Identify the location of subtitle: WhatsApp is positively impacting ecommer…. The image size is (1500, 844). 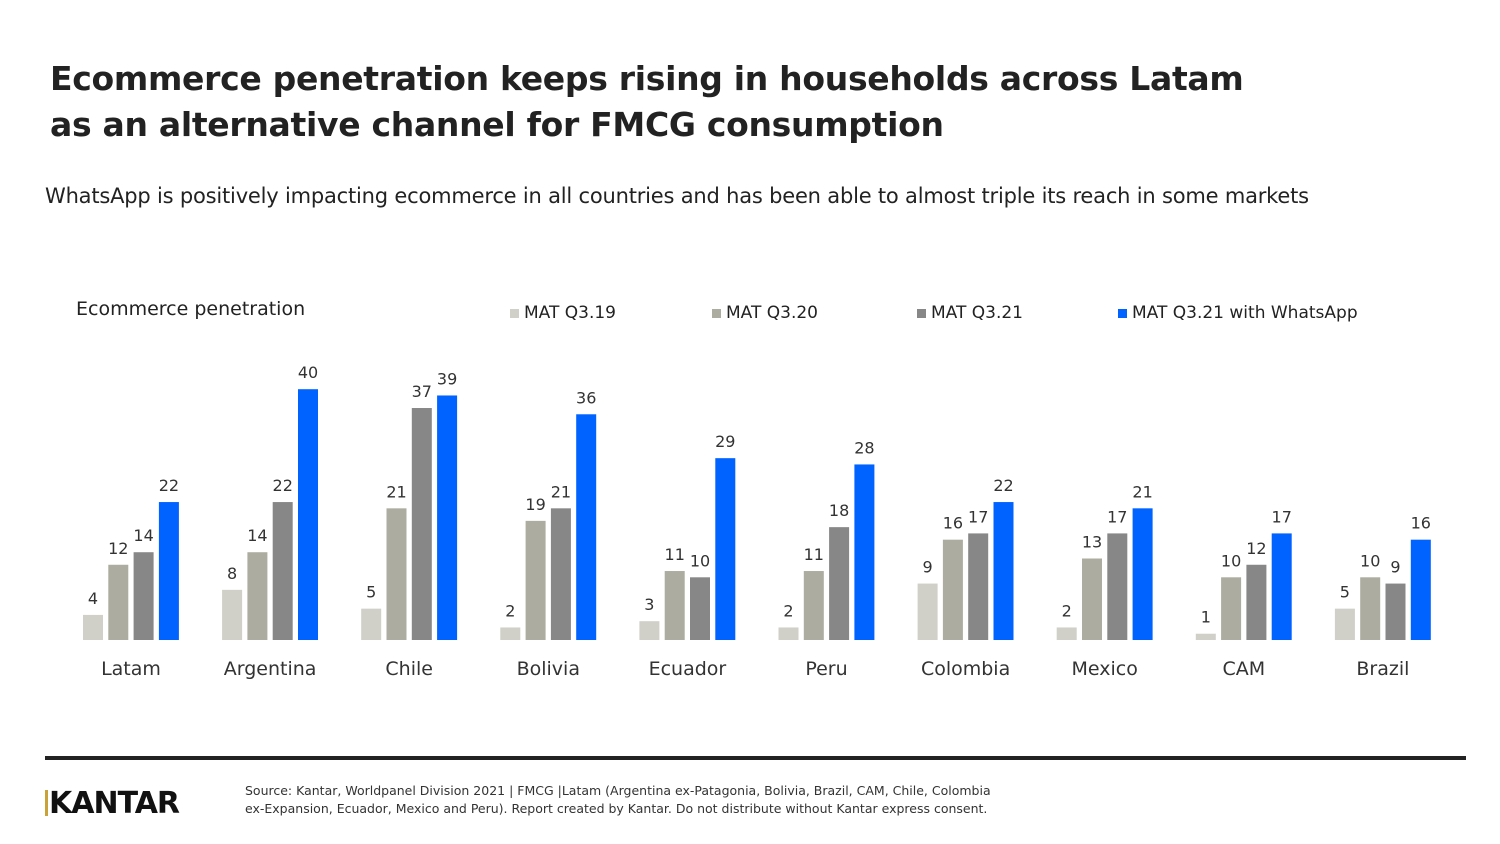
(677, 196).